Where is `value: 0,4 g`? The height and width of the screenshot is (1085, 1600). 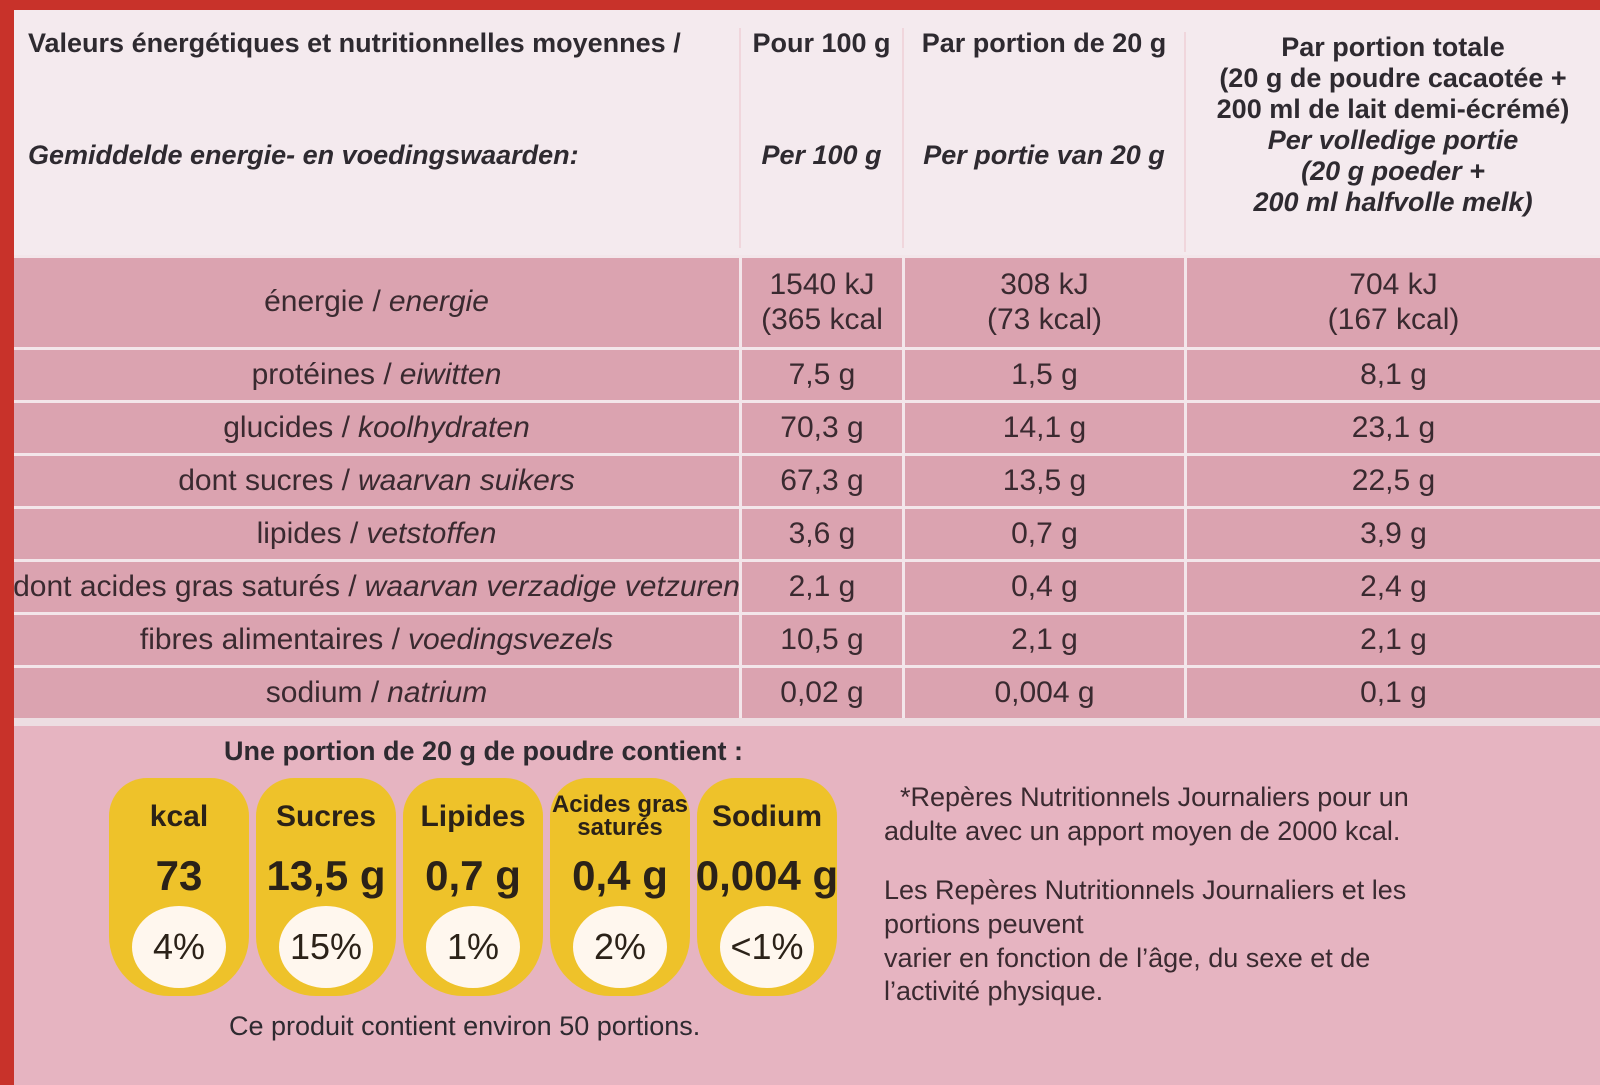 value: 0,4 g is located at coordinates (1044, 586).